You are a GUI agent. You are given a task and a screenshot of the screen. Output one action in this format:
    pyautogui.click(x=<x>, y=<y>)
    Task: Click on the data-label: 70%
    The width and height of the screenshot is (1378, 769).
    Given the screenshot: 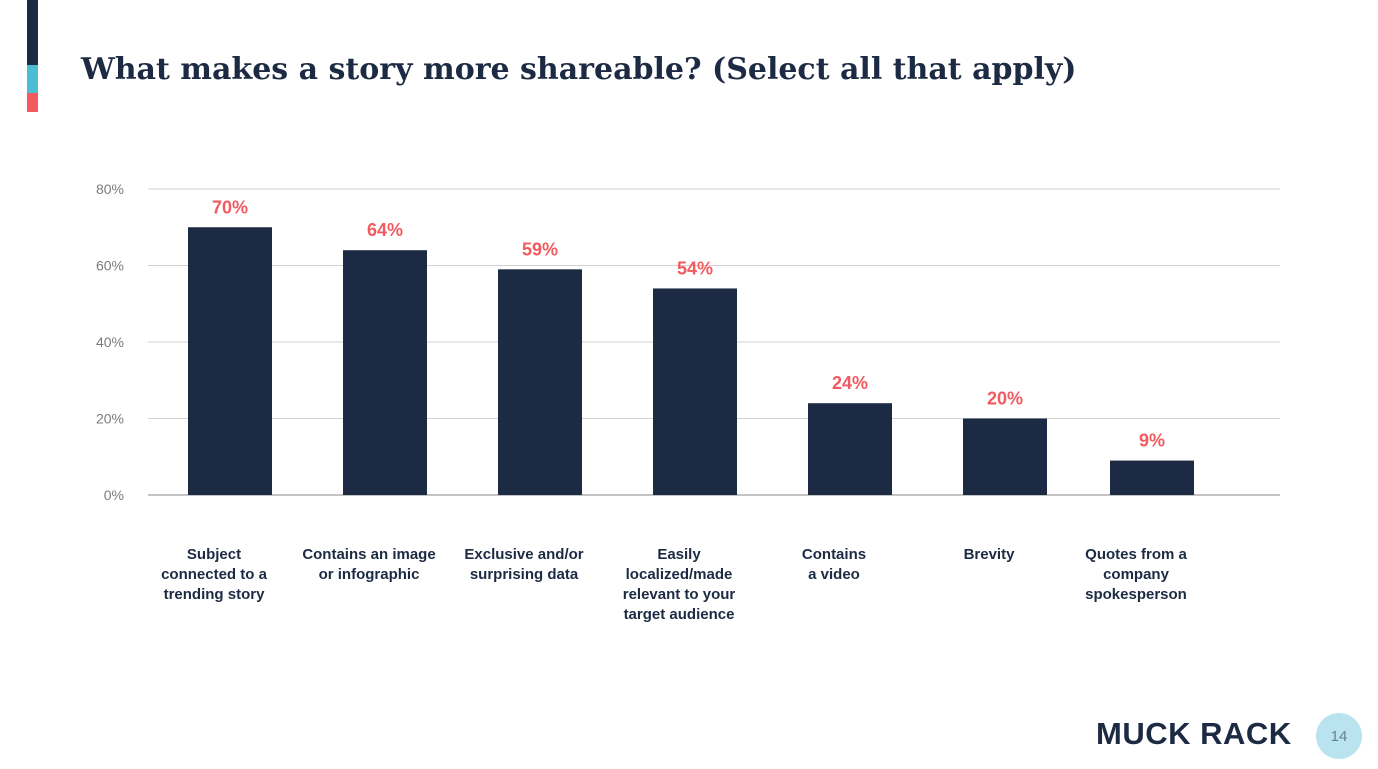 What is the action you would take?
    pyautogui.click(x=230, y=207)
    